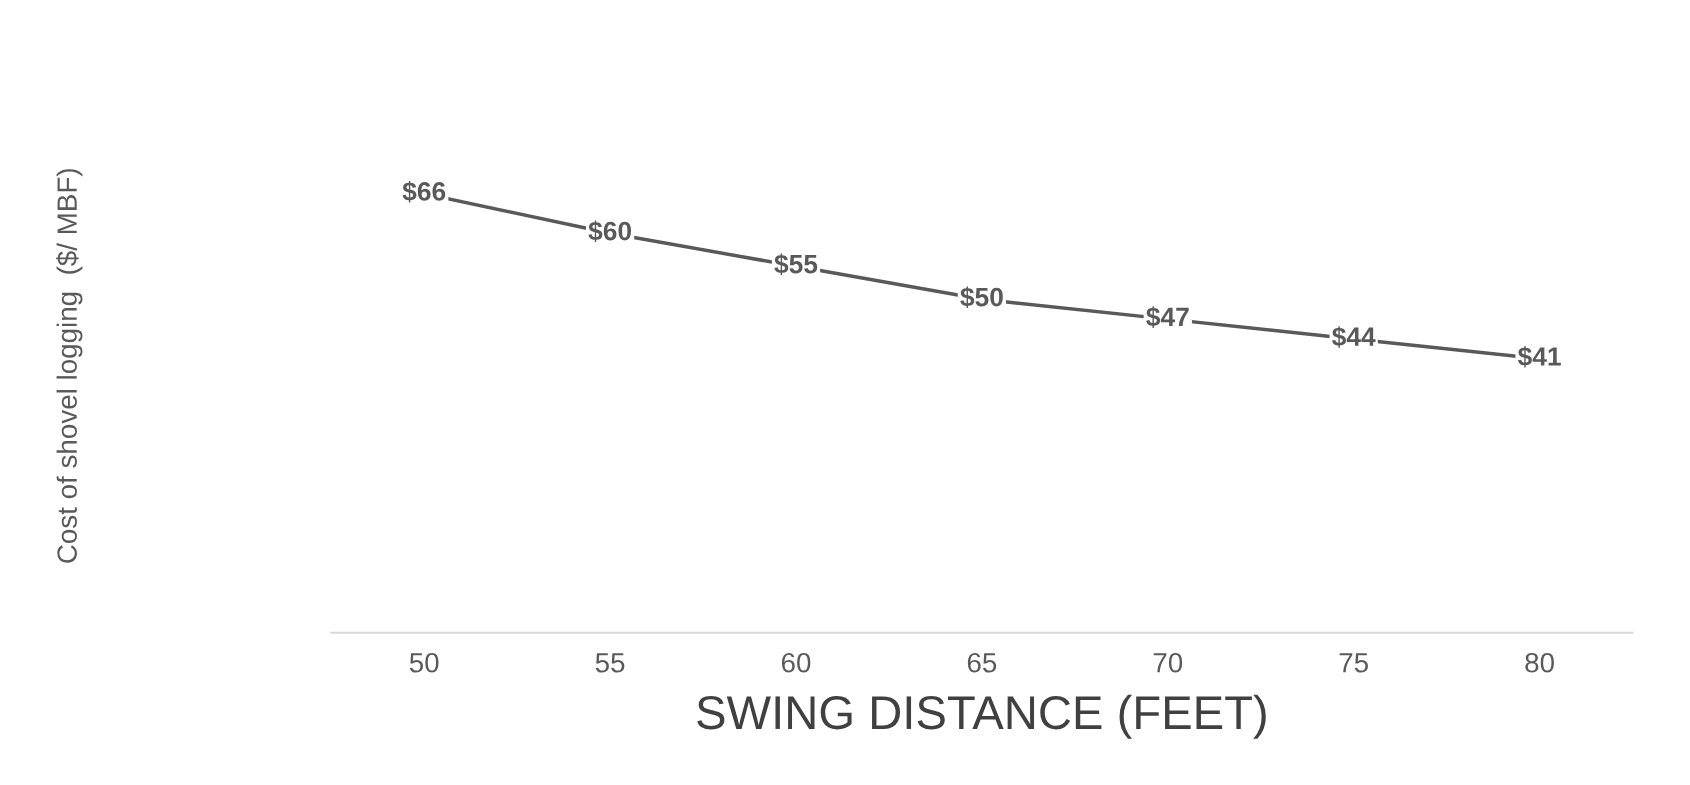  I want to click on data-label: $60, so click(610, 231).